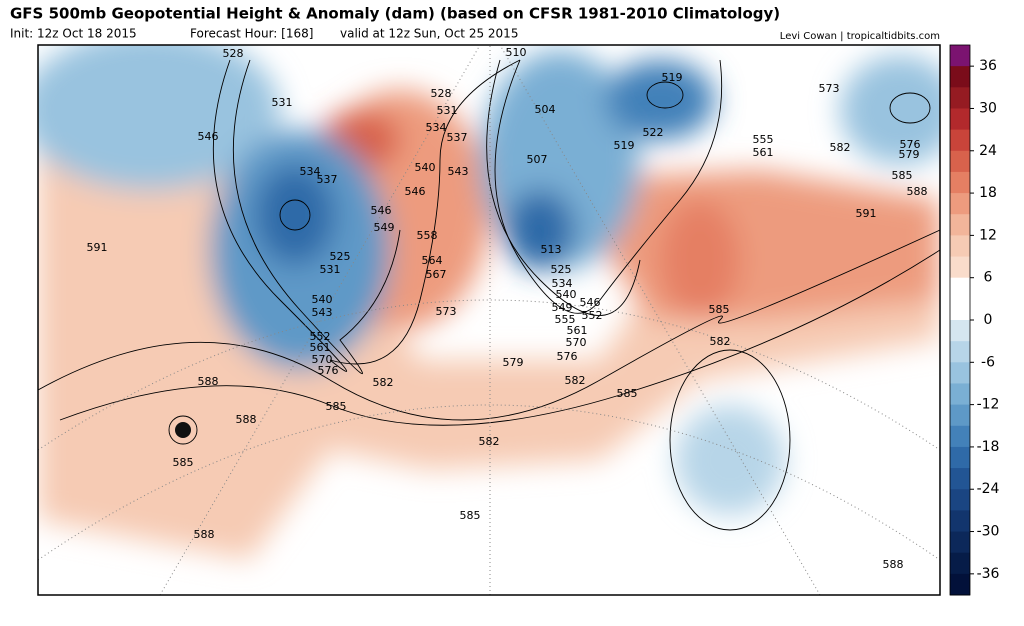  I want to click on valid-time: valid at 12z Sun, Oct 25 2015, so click(429, 34).